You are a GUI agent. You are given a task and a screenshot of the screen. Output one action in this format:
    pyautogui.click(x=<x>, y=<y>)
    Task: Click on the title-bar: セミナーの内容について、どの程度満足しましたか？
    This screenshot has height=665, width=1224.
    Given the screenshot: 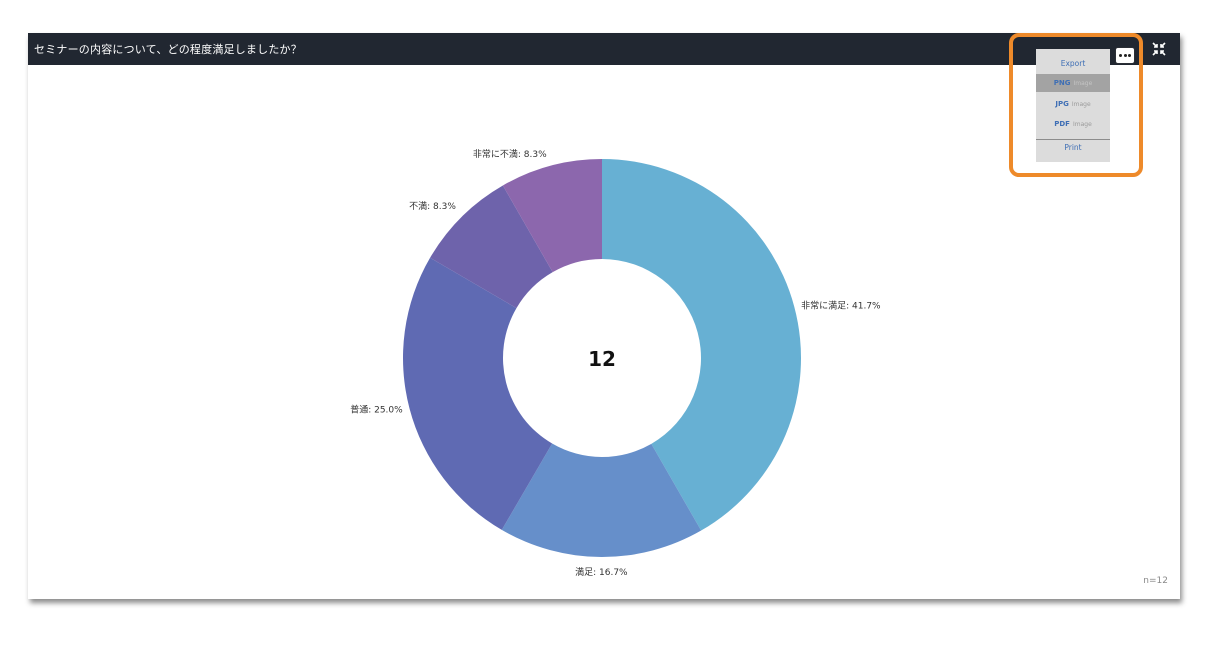 What is the action you would take?
    pyautogui.click(x=604, y=49)
    